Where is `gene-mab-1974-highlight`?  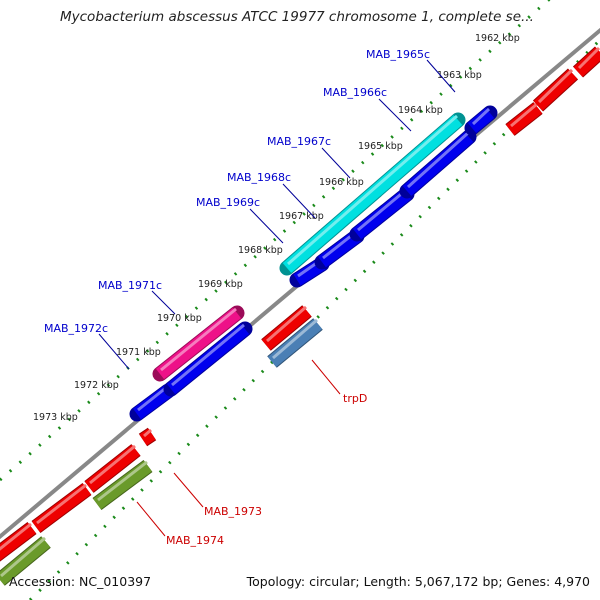
gene-mab-1974-highlight is located at coordinates (122, 481).